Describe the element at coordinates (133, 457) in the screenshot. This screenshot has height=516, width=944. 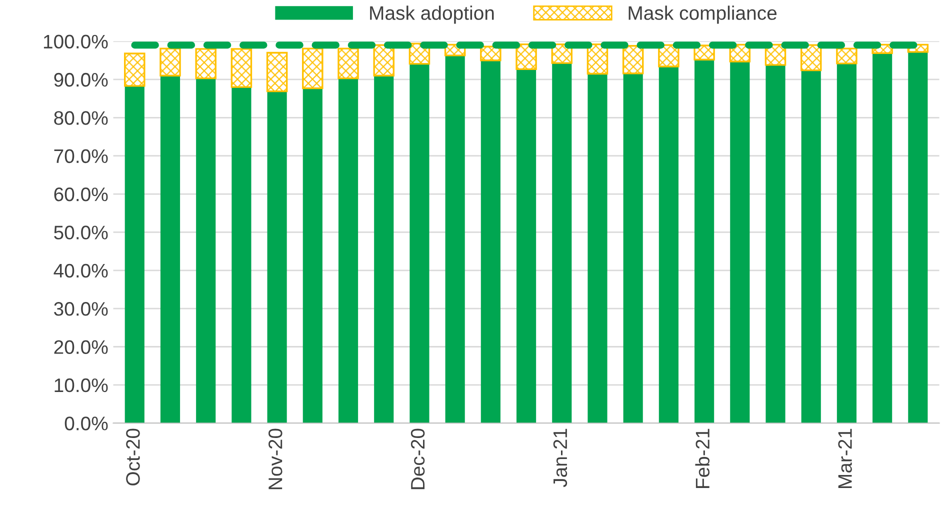
I see `x-tick-label: Oct-20` at that location.